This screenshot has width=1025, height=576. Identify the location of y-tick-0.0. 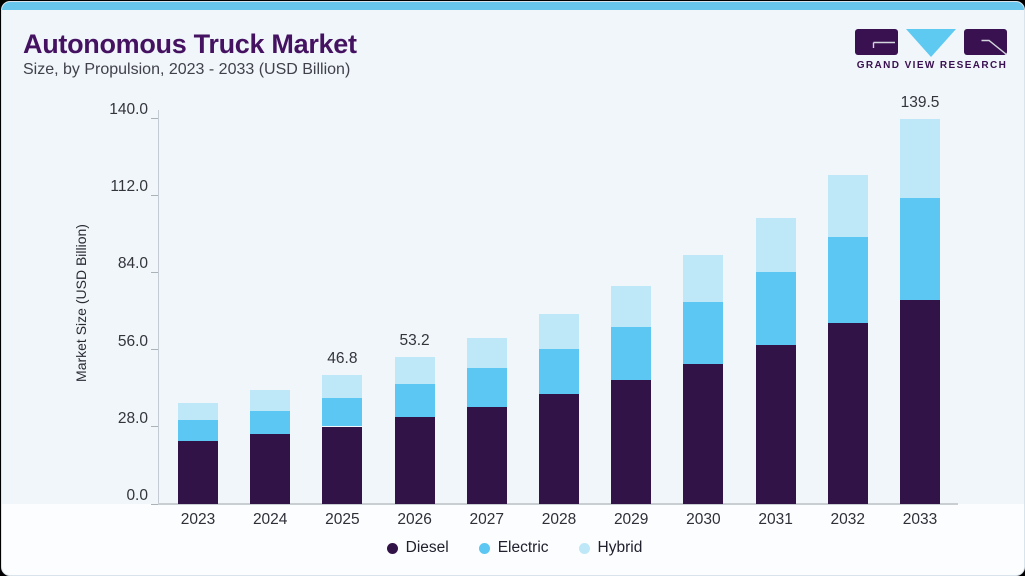
(154, 504).